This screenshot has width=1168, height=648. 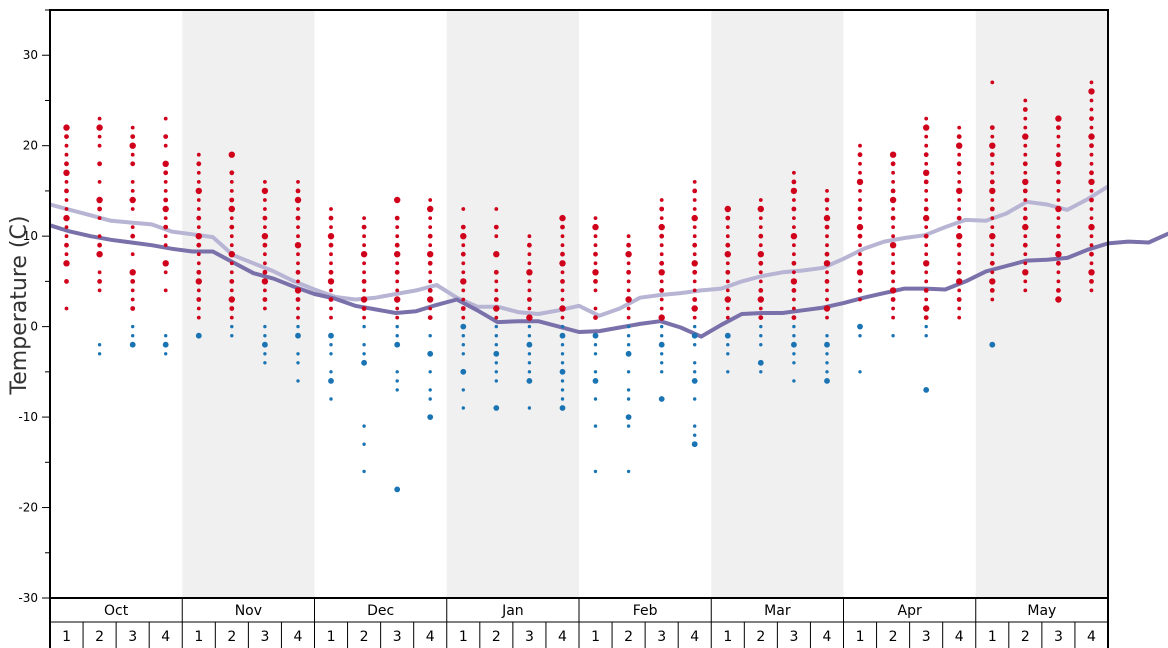 I want to click on y-tick-label: 20, so click(x=30, y=146).